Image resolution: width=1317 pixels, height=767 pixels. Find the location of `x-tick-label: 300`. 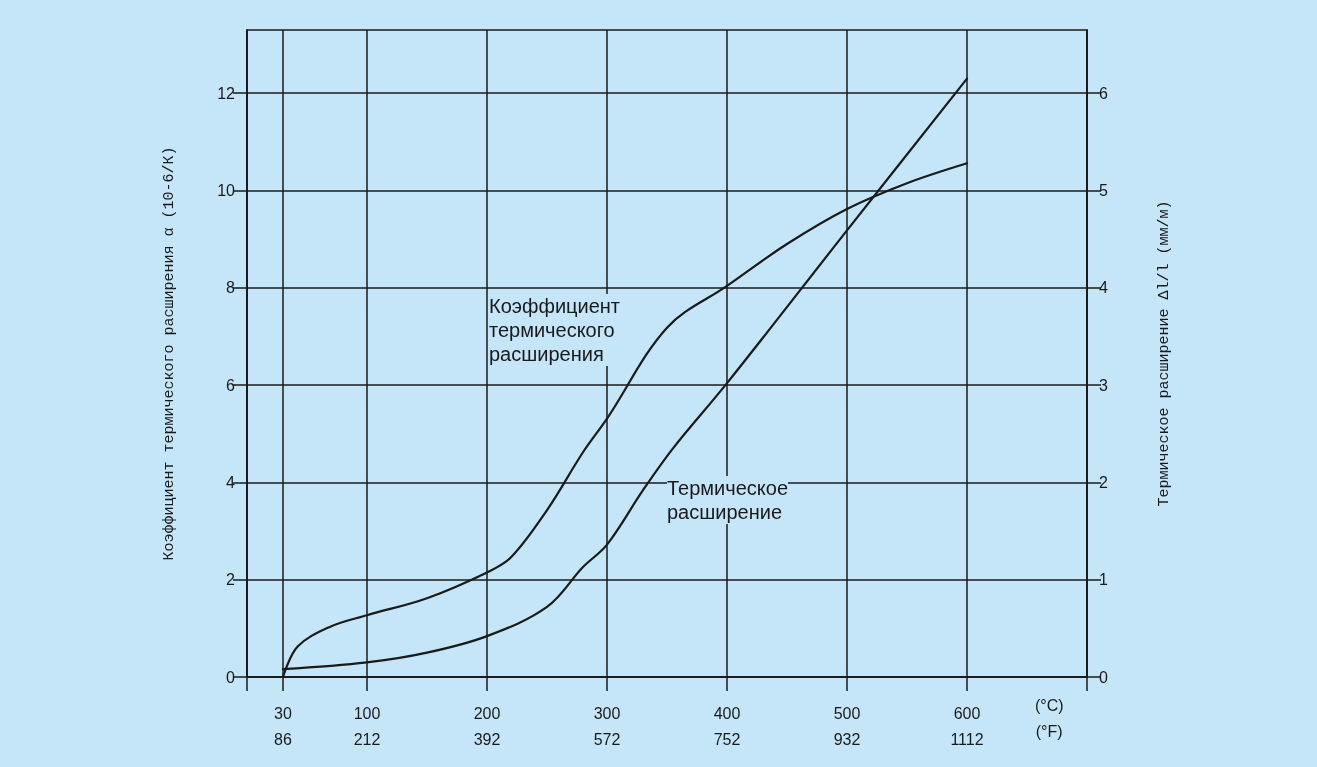

x-tick-label: 300 is located at coordinates (607, 713).